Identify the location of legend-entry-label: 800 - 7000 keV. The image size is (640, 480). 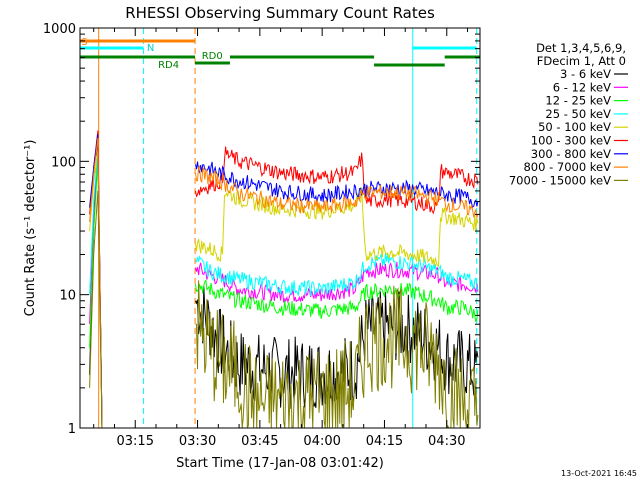
(567, 167).